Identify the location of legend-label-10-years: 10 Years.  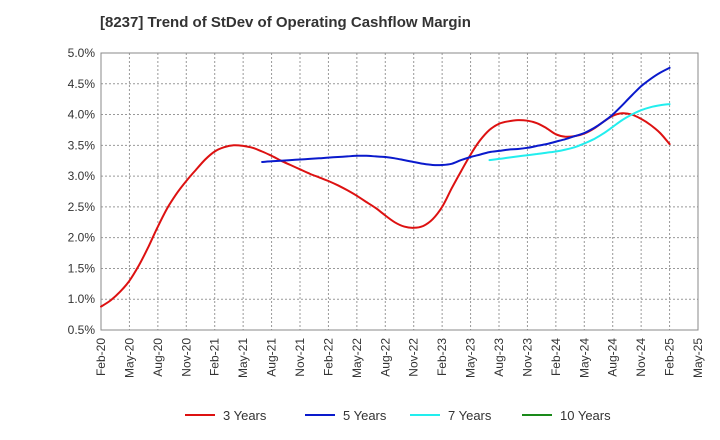
(585, 415).